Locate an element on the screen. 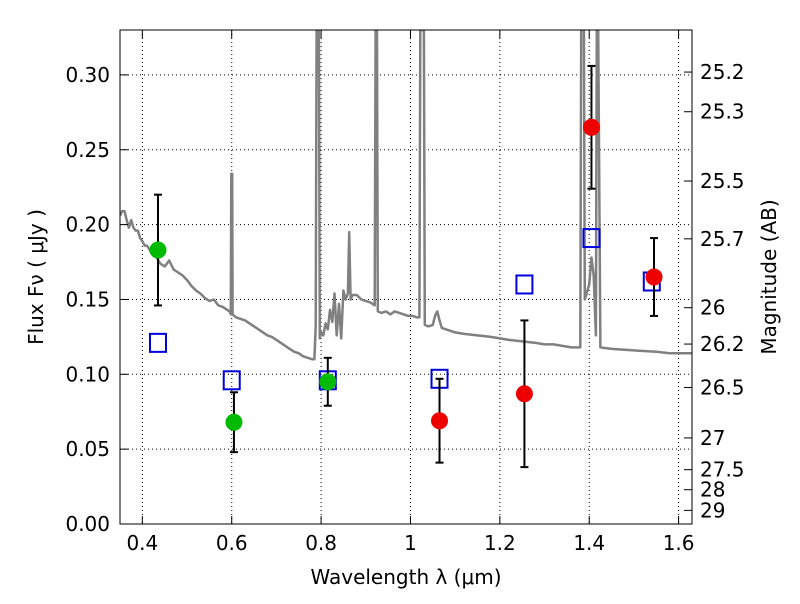 The image size is (800, 604). y2-axis-label: Magnitude (AB) is located at coordinates (769, 276).